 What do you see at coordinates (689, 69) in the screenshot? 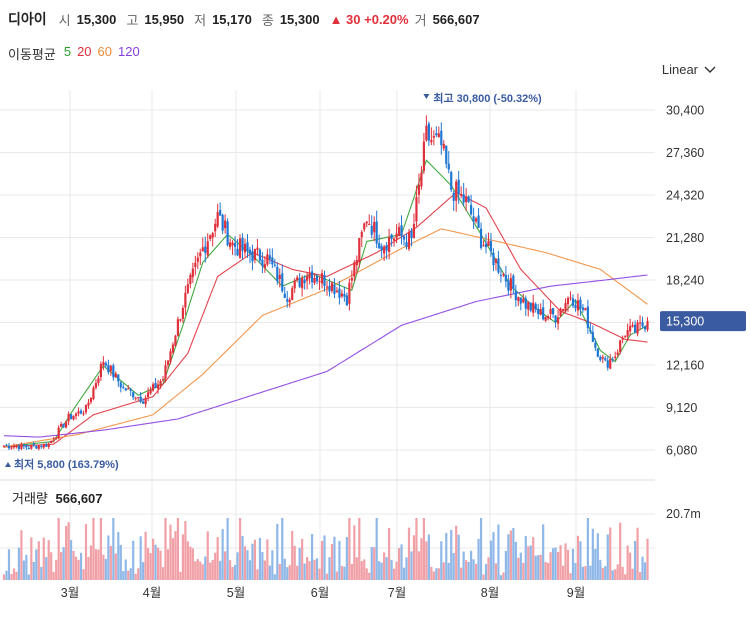
I see `scale-selector: Linear` at bounding box center [689, 69].